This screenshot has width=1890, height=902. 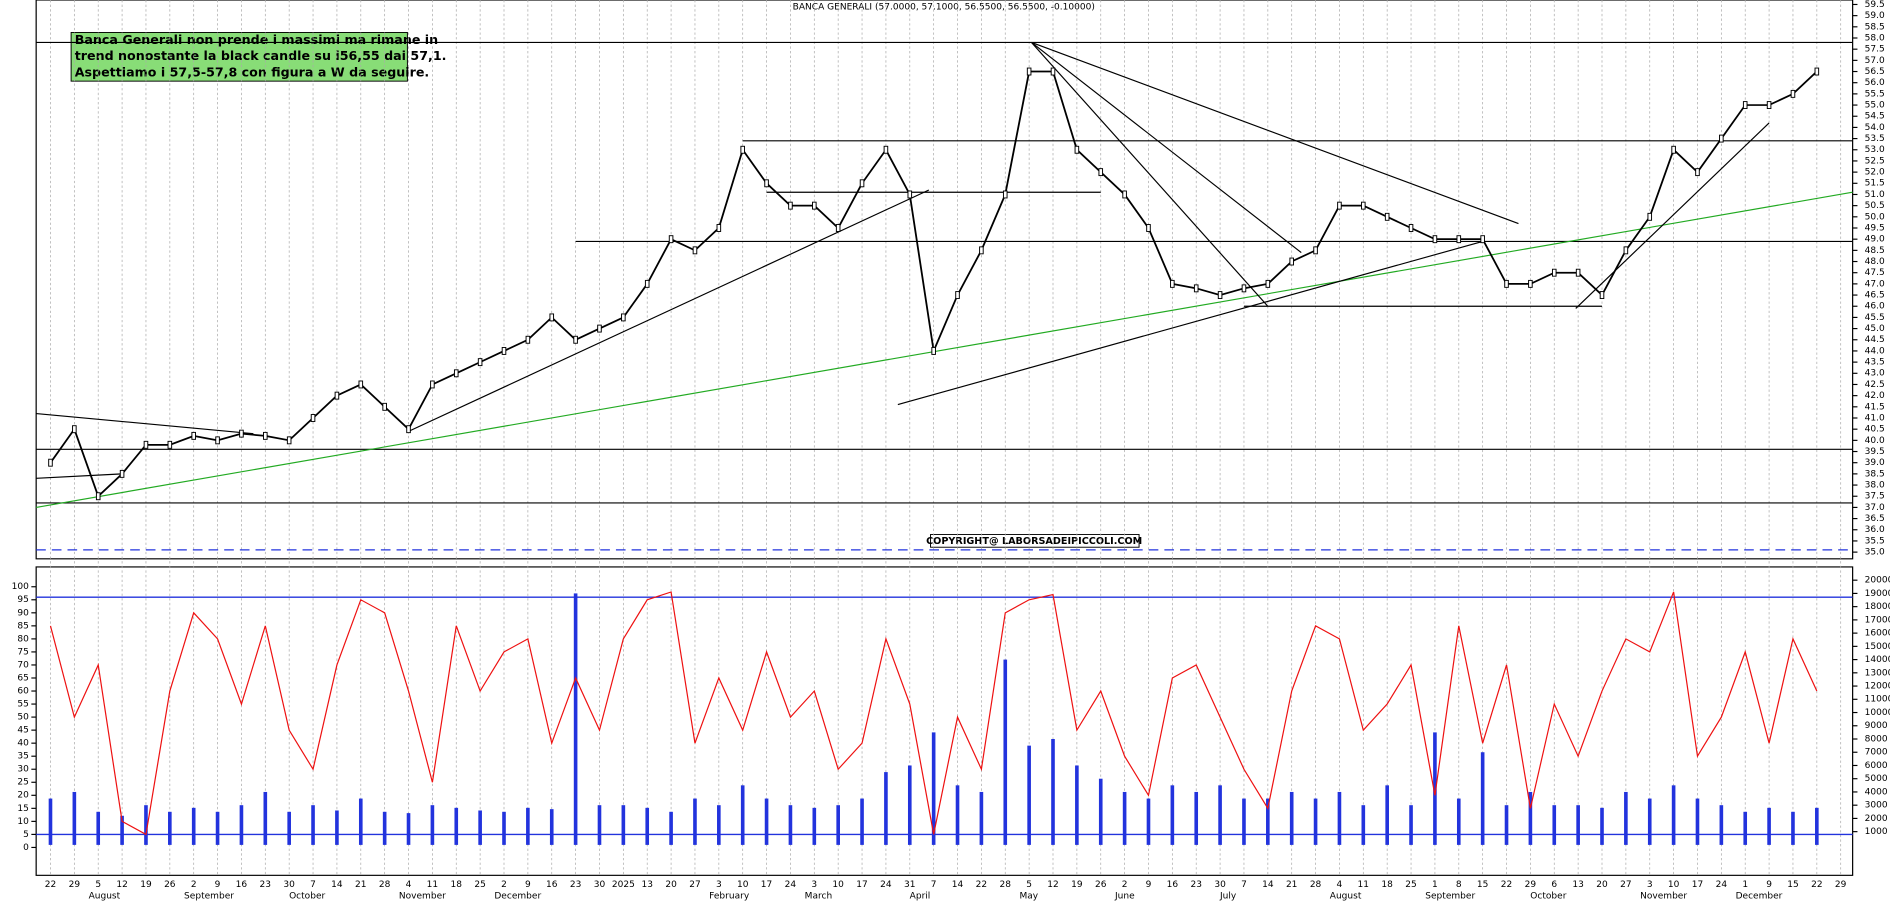 I want to click on y-tick-label: 59.5, so click(x=1875, y=5).